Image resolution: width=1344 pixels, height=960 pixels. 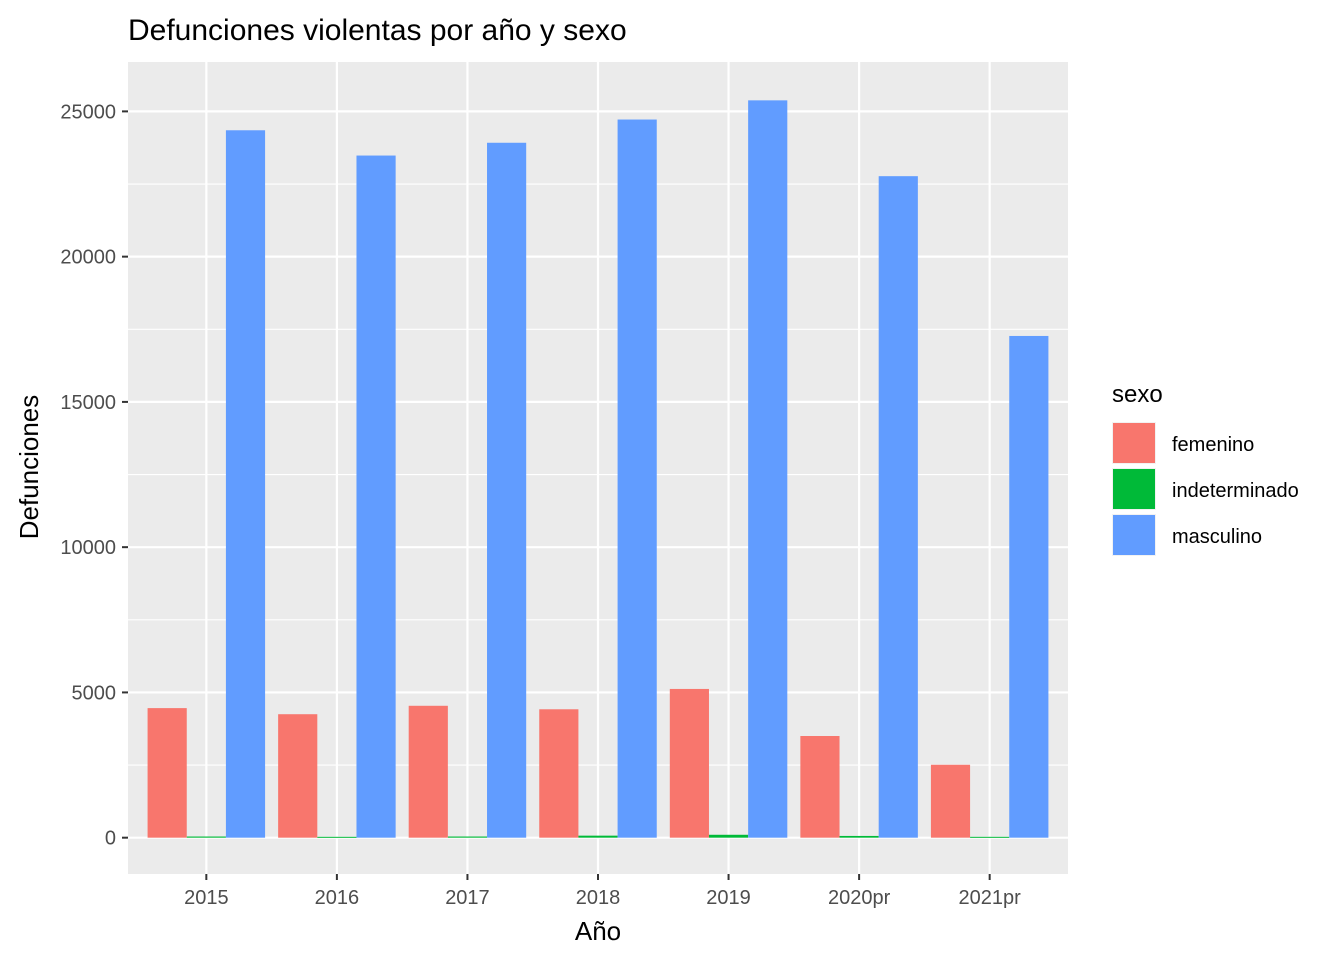 What do you see at coordinates (598, 931) in the screenshot?
I see `x-axis-title: Año` at bounding box center [598, 931].